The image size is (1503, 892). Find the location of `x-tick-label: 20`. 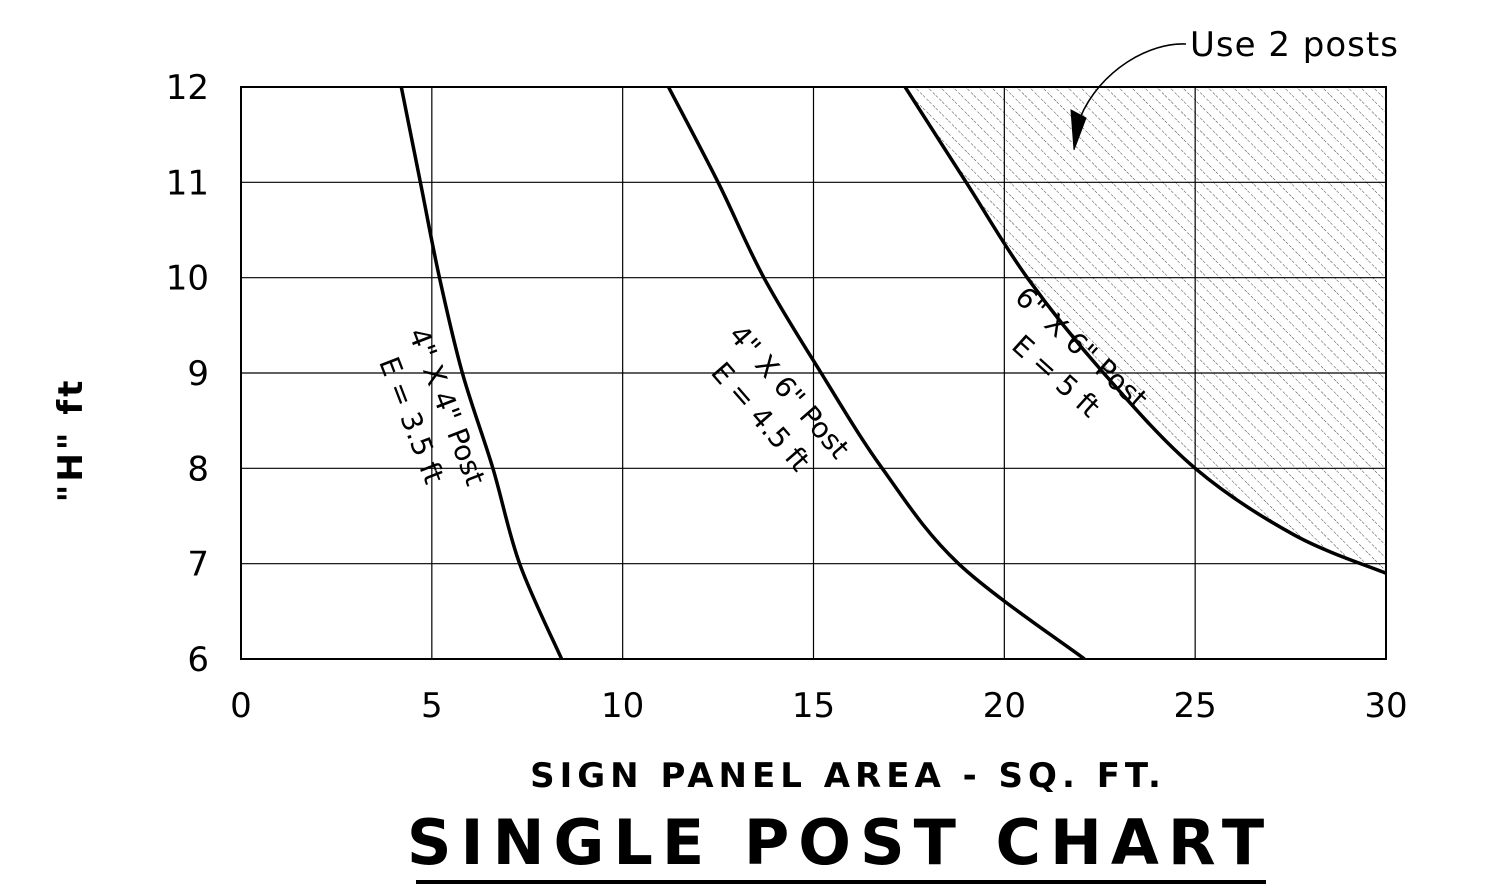

x-tick-label: 20 is located at coordinates (1004, 706).